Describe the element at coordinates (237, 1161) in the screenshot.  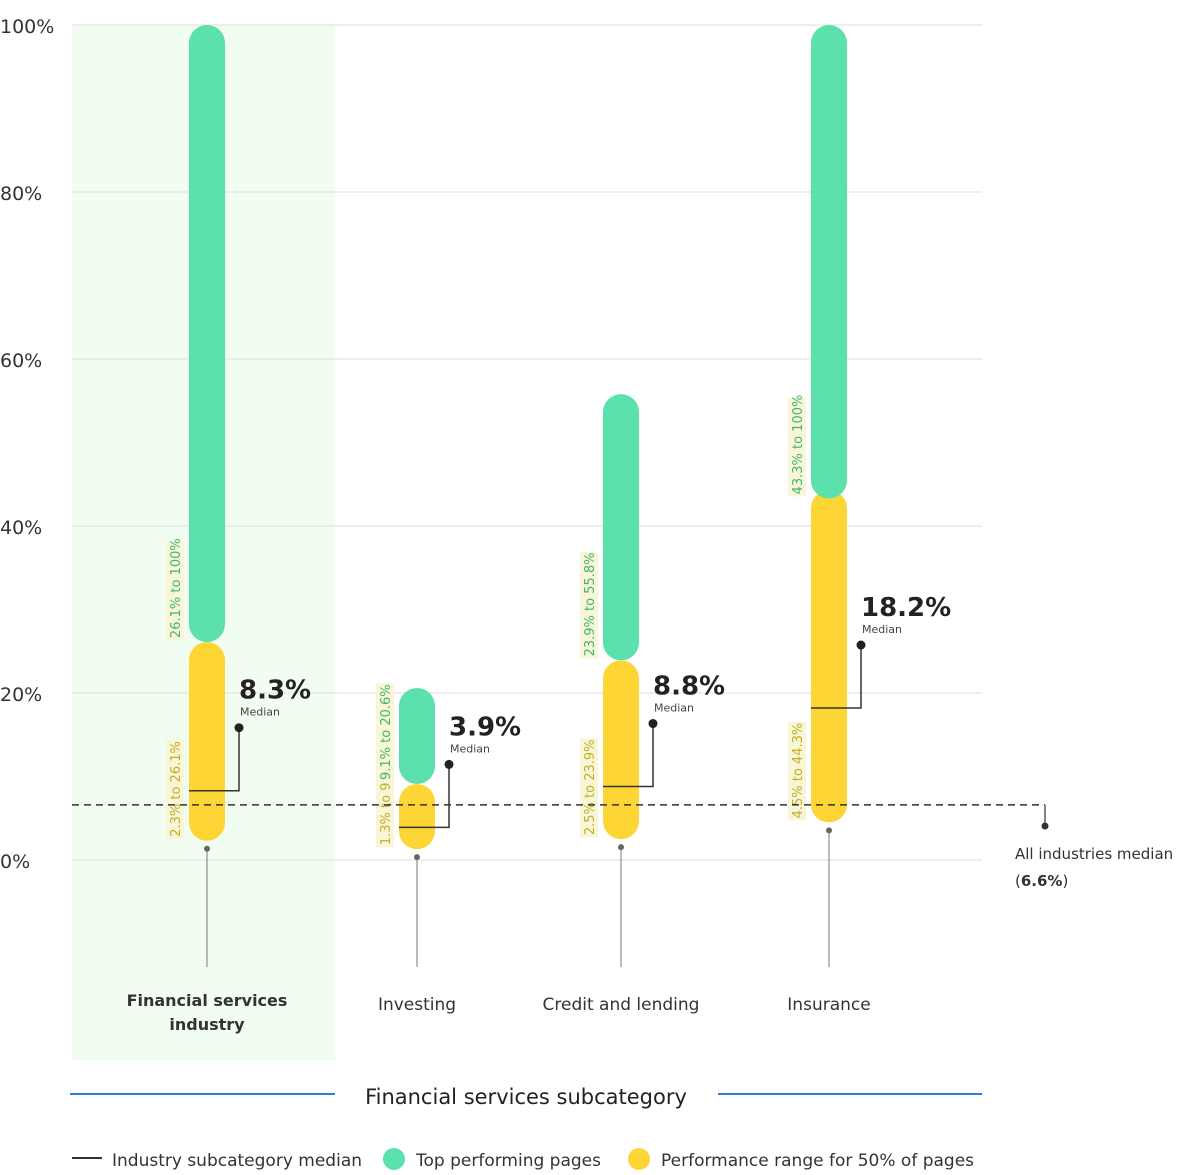
I see `legend-label: Industry subcategory median` at that location.